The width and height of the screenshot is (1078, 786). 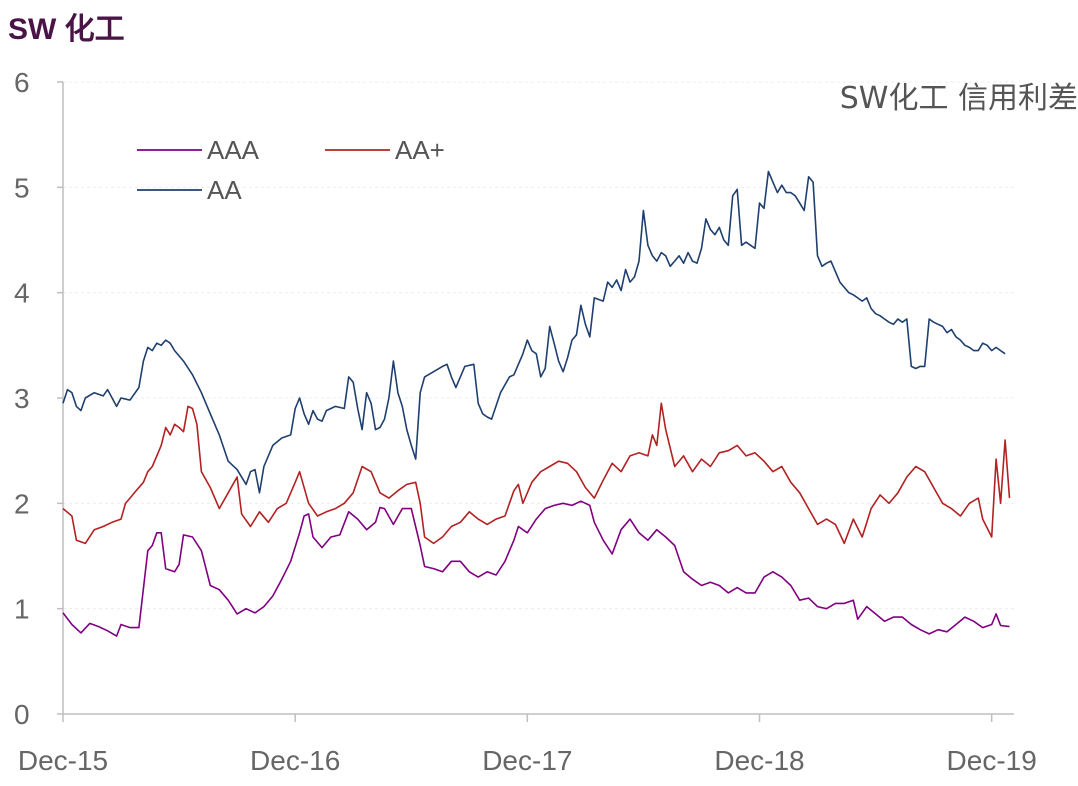 What do you see at coordinates (759, 760) in the screenshot?
I see `x-tick-label: Dec-18` at bounding box center [759, 760].